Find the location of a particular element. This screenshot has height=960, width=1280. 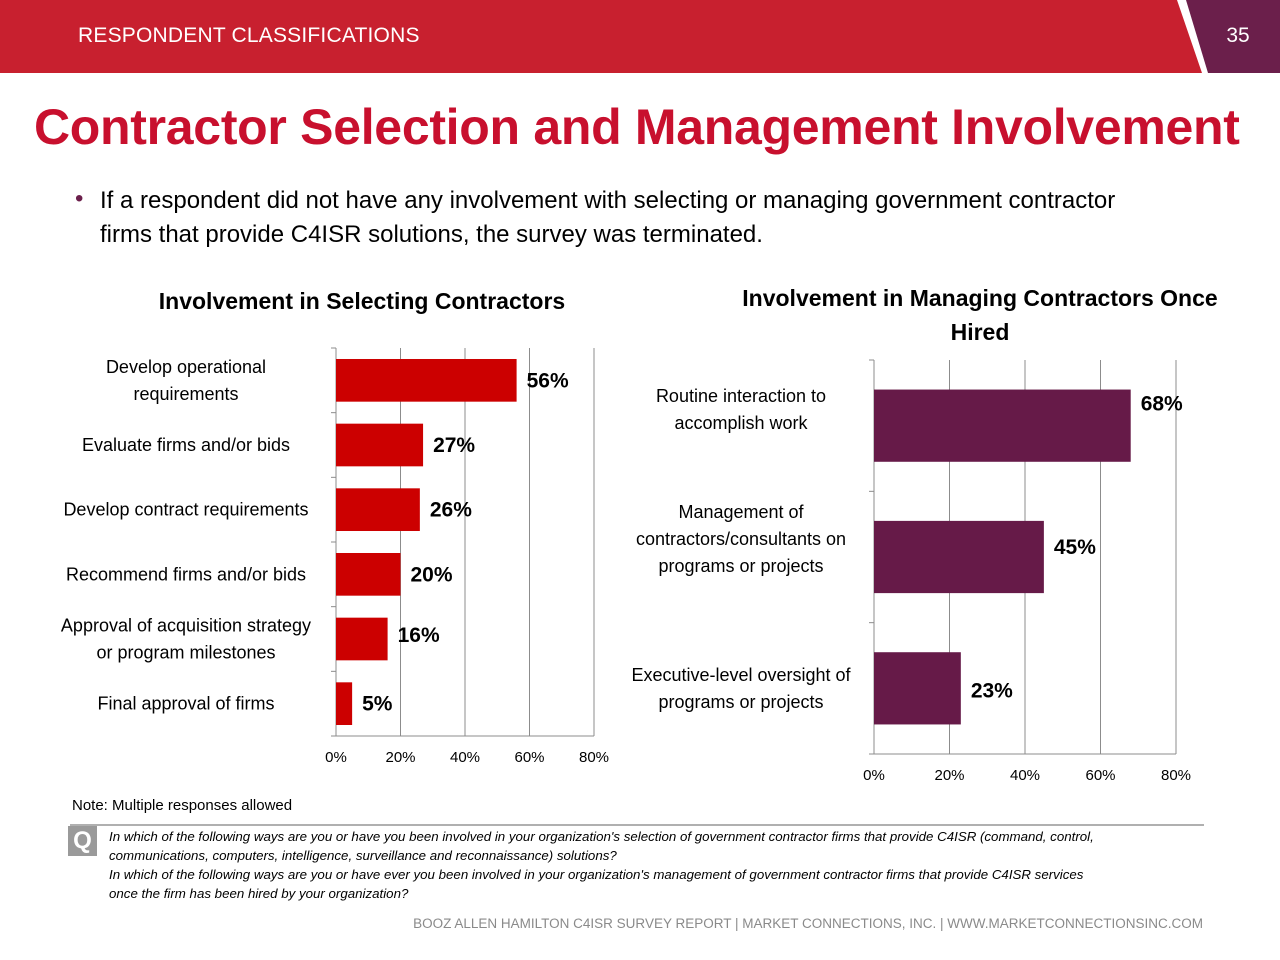

chart2-data-label: 23% is located at coordinates (992, 690).